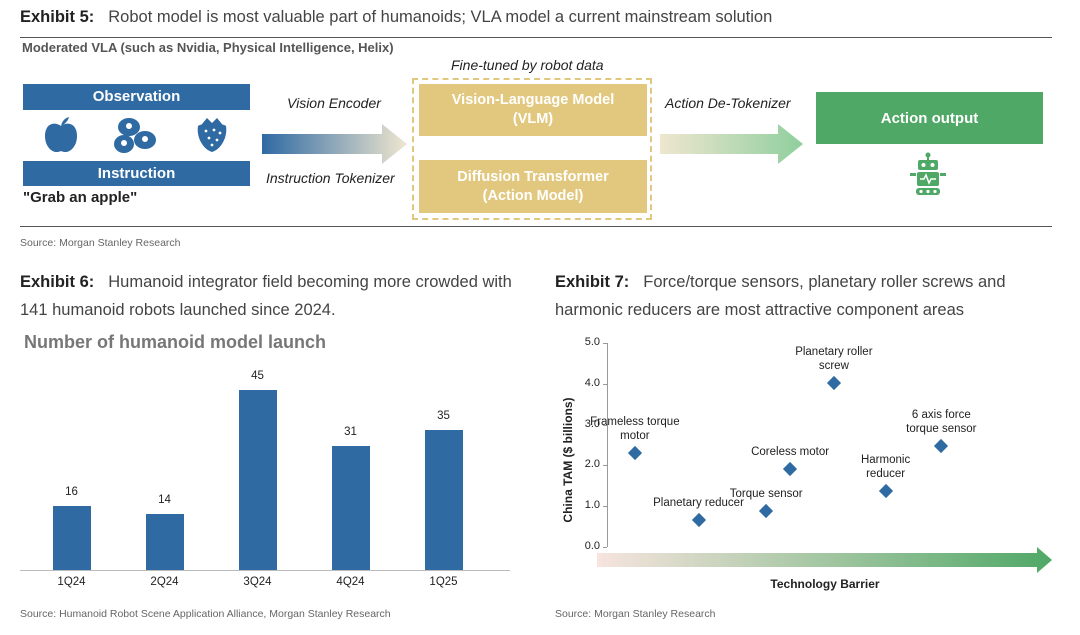 The image size is (1080, 635). I want to click on chart7-y-axis, so click(607, 445).